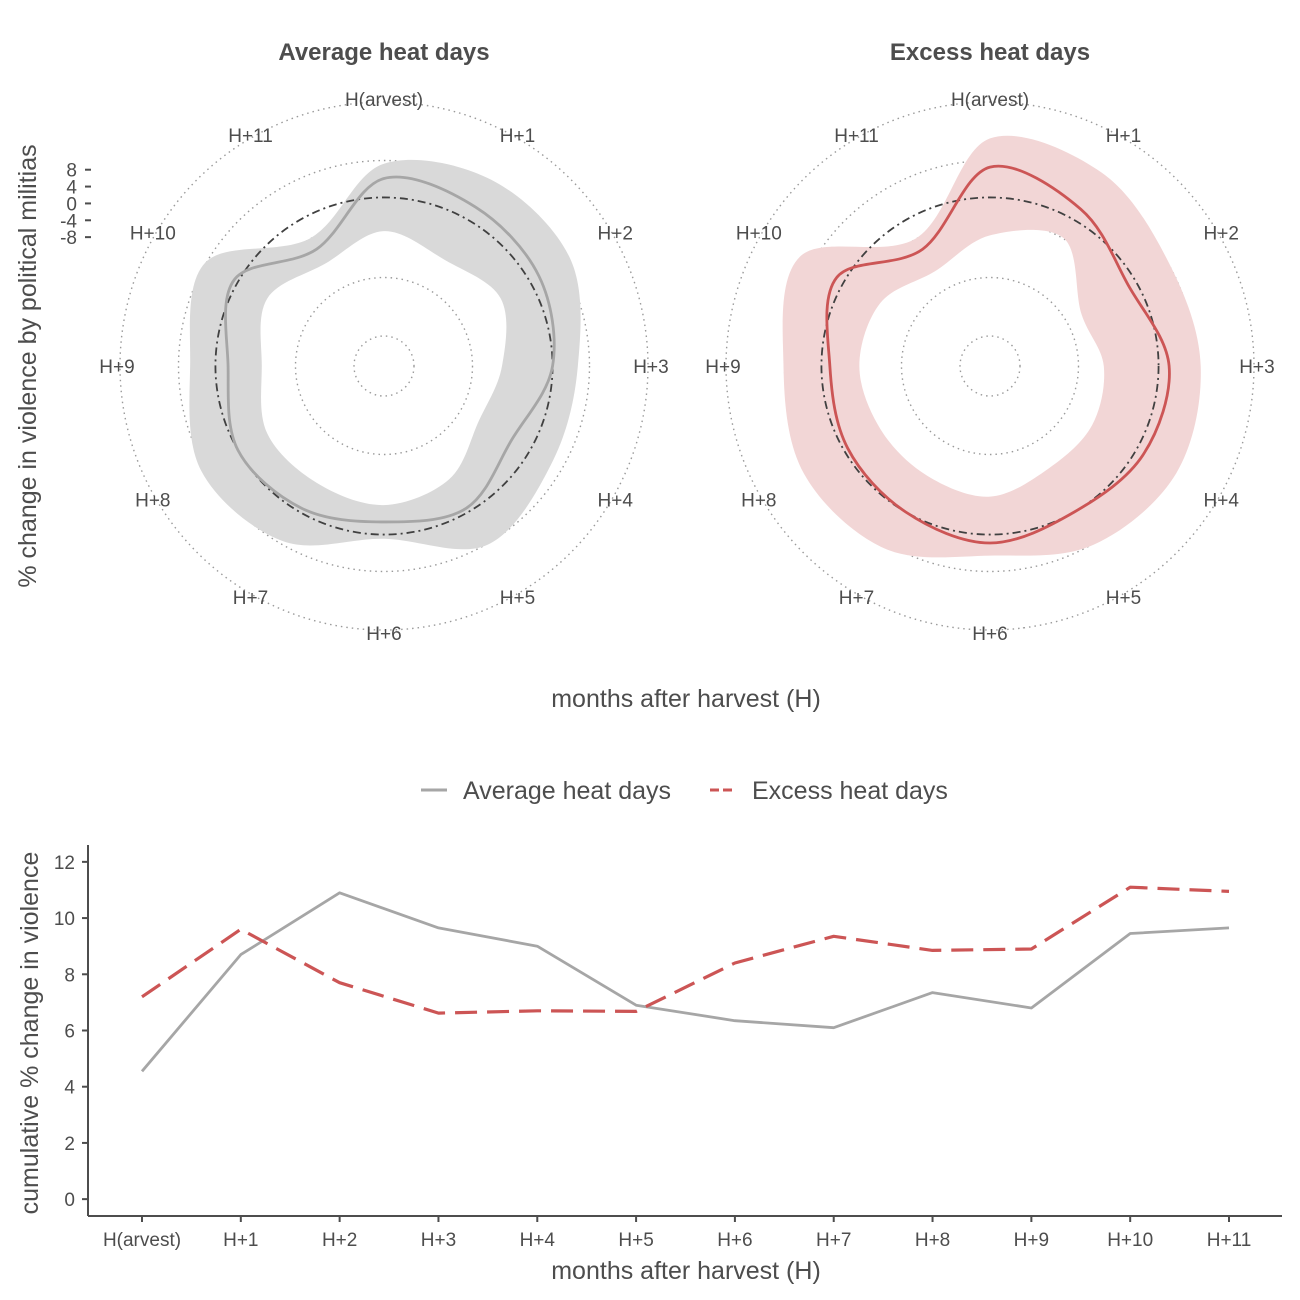  Describe the element at coordinates (438, 1240) in the screenshot. I see `x-tick-label: H+3` at that location.